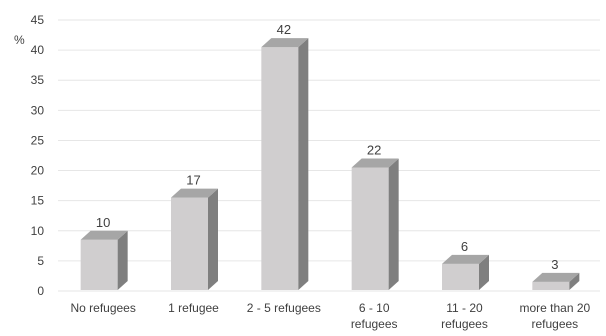 This screenshot has height=336, width=606. Describe the element at coordinates (38, 20) in the screenshot. I see `y-tick-label: 45` at that location.